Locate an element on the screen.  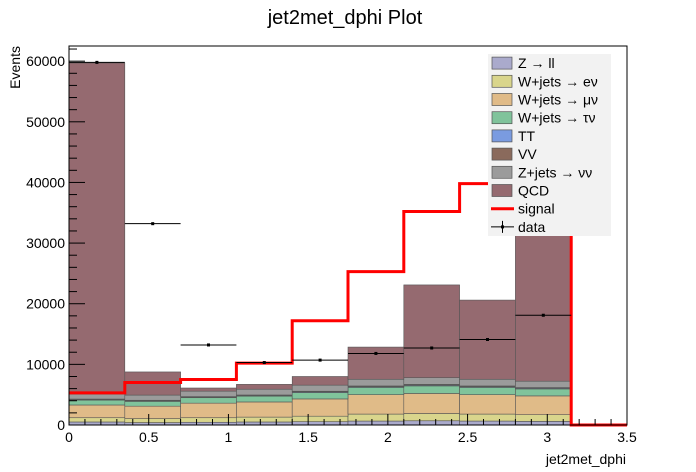
legend-entry-7: QCD is located at coordinates (520, 191).